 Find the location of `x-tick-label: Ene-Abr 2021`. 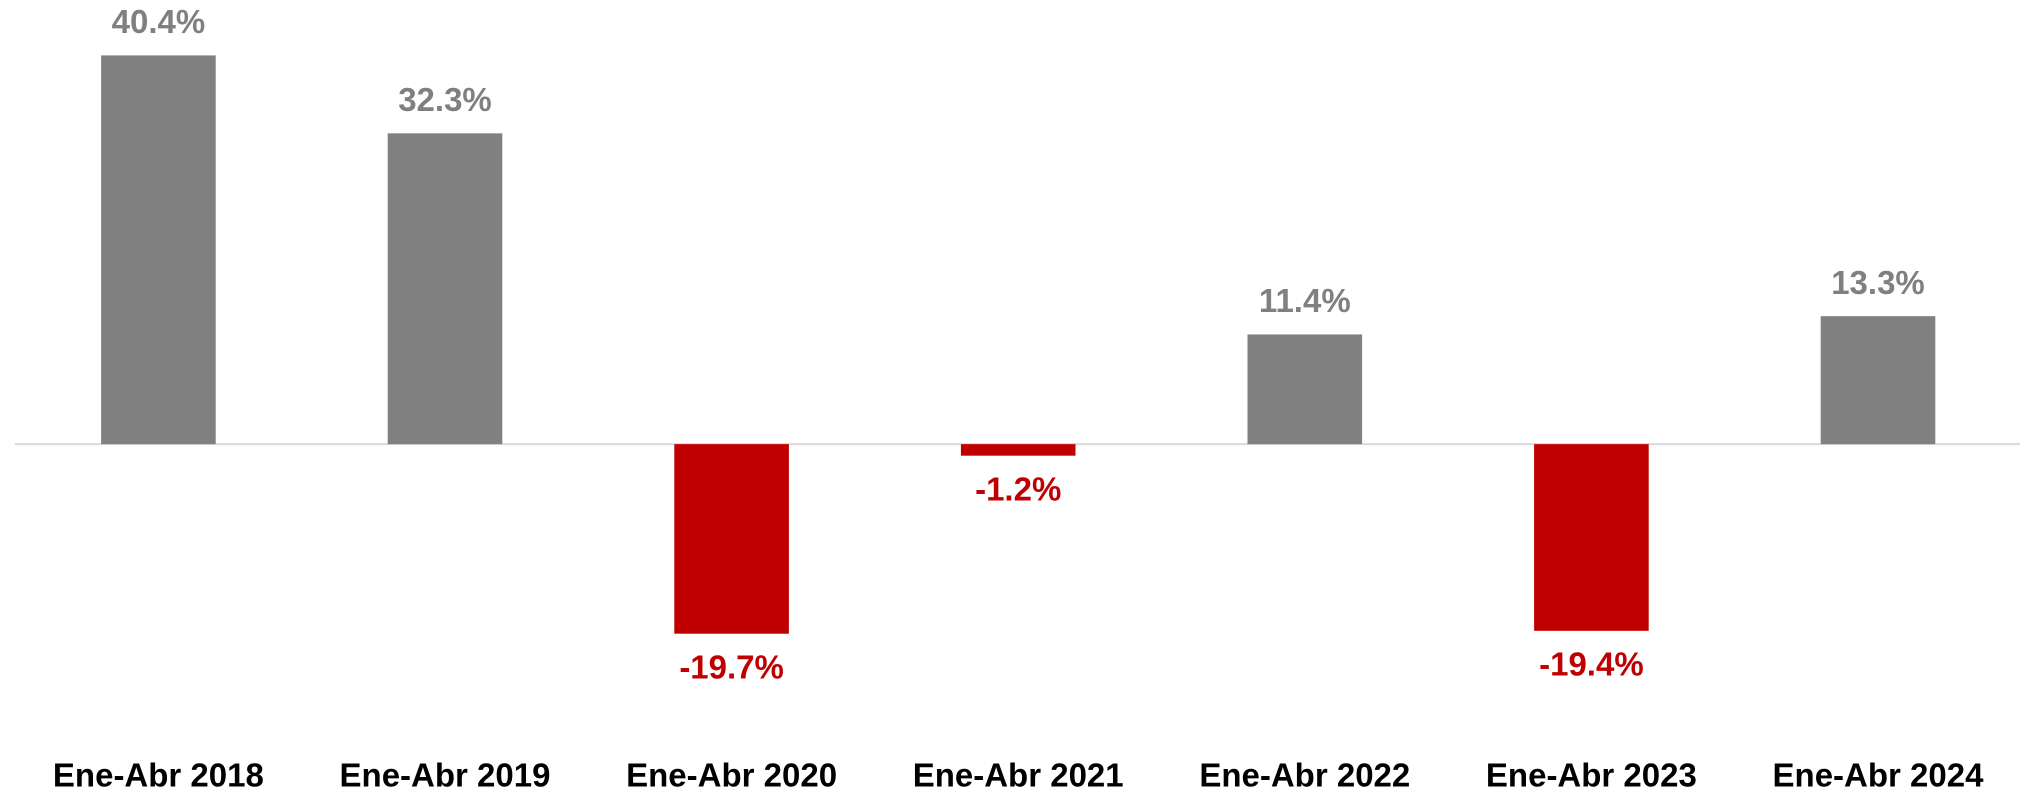

x-tick-label: Ene-Abr 2021 is located at coordinates (1018, 775).